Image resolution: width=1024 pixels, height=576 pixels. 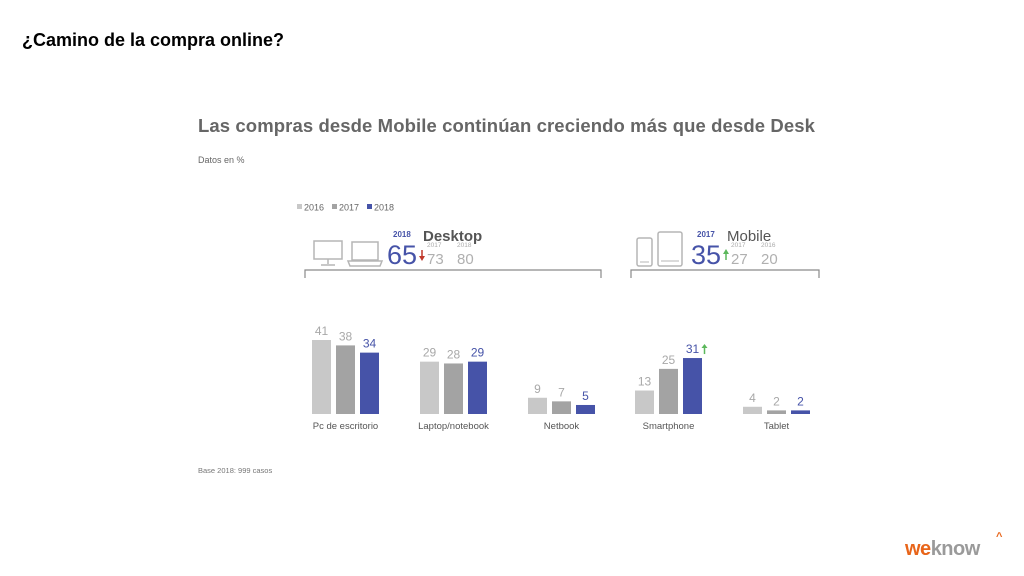 I want to click on data-label: 7, so click(x=561, y=392).